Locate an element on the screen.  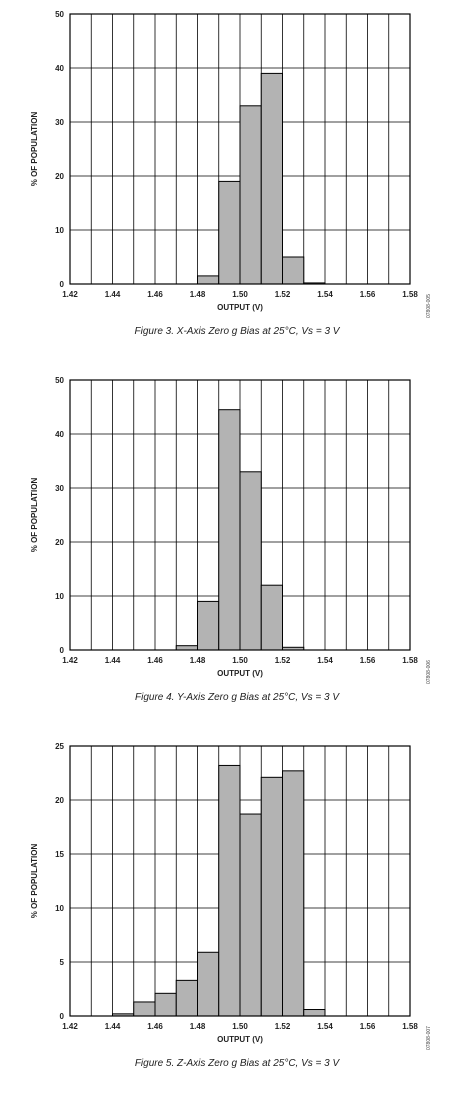
y-tick-label: 25 is located at coordinates (59, 746).